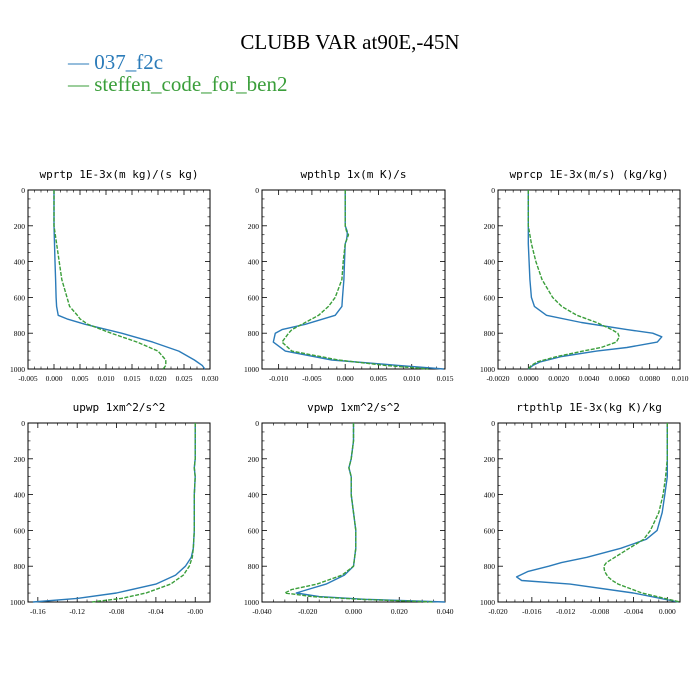 The width and height of the screenshot is (700, 700). Describe the element at coordinates (649, 378) in the screenshot. I see `x-tick-label: 0.0080` at that location.